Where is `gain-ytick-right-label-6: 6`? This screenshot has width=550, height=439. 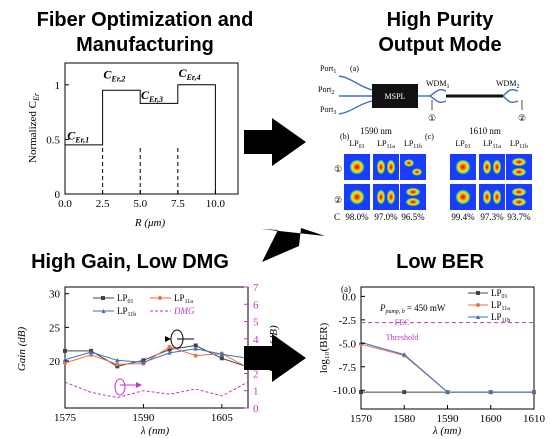
gain-ytick-right-label-6: 6 is located at coordinates (256, 305).